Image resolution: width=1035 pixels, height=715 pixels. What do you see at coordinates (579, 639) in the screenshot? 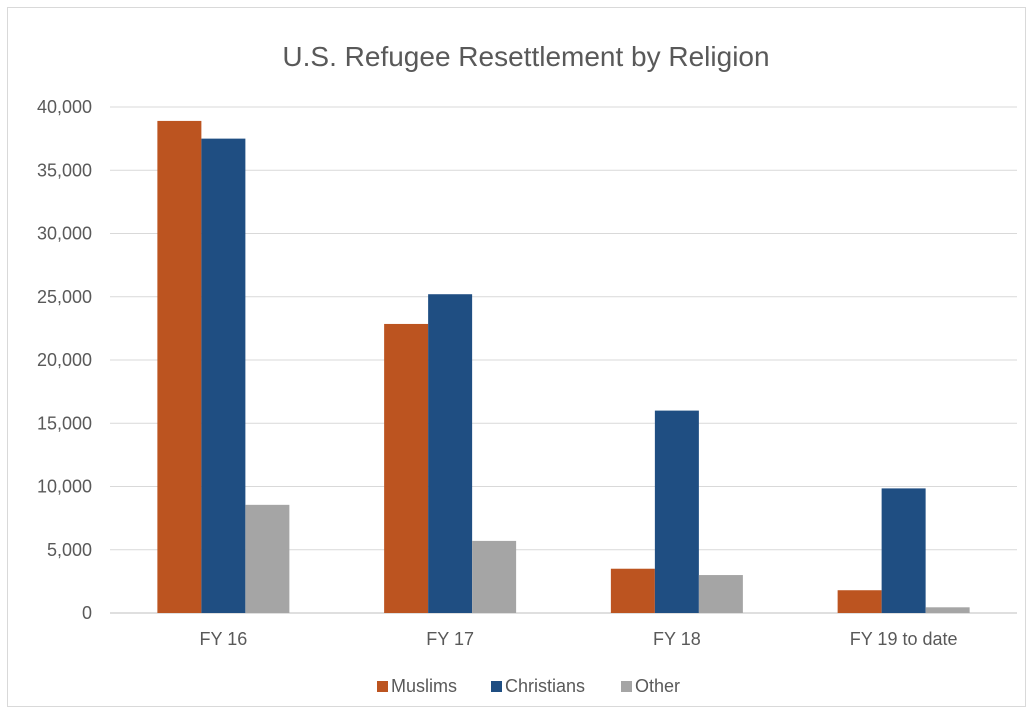
I see `x-axis-tick-labels: FY 16 FY 17 FY 18 FY 19 to date` at bounding box center [579, 639].